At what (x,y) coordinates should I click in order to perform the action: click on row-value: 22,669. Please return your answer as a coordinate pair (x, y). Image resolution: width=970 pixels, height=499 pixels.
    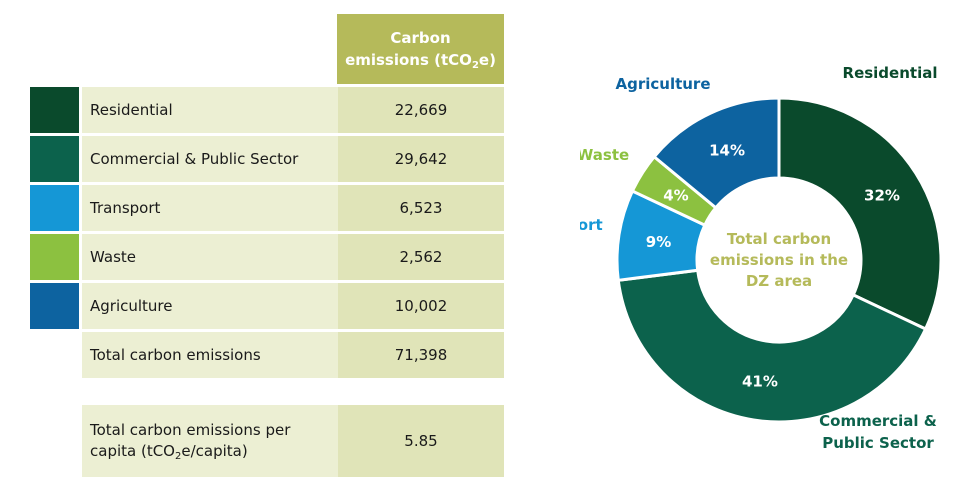
    Looking at the image, I should click on (421, 110).